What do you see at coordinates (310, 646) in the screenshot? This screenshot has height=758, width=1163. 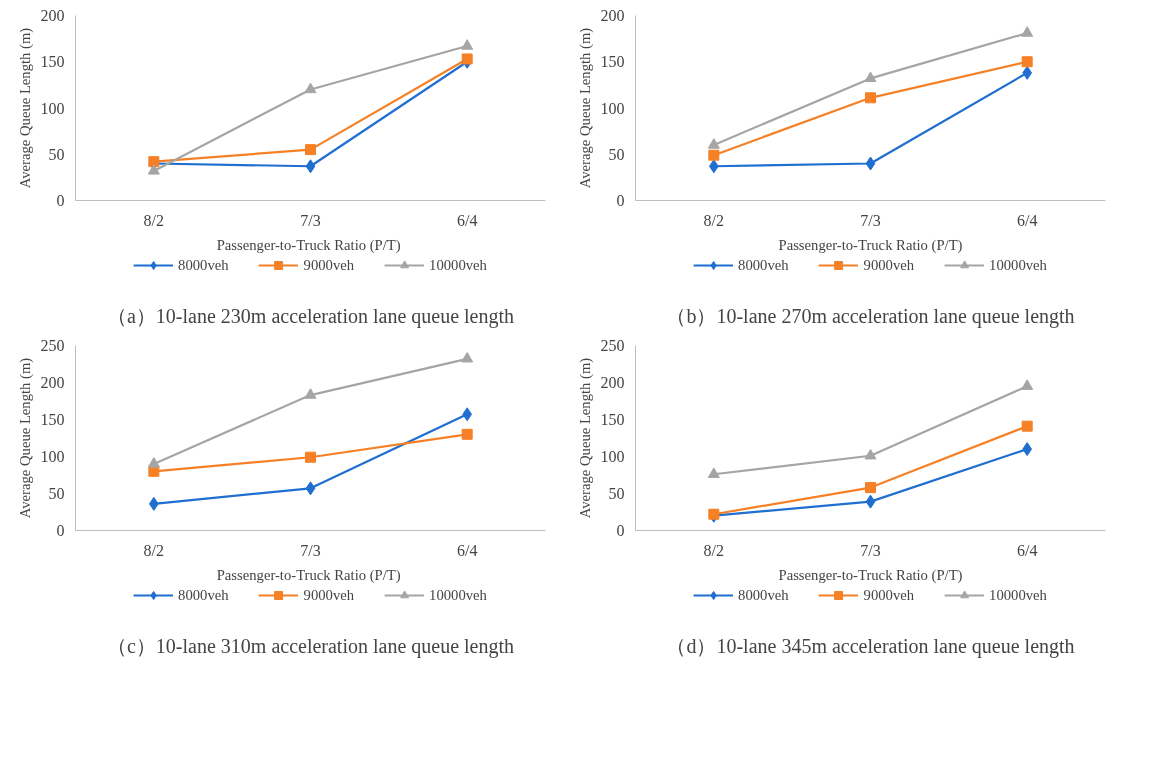 I see `text: （c）10-lane 310m acceleration lane queue length` at bounding box center [310, 646].